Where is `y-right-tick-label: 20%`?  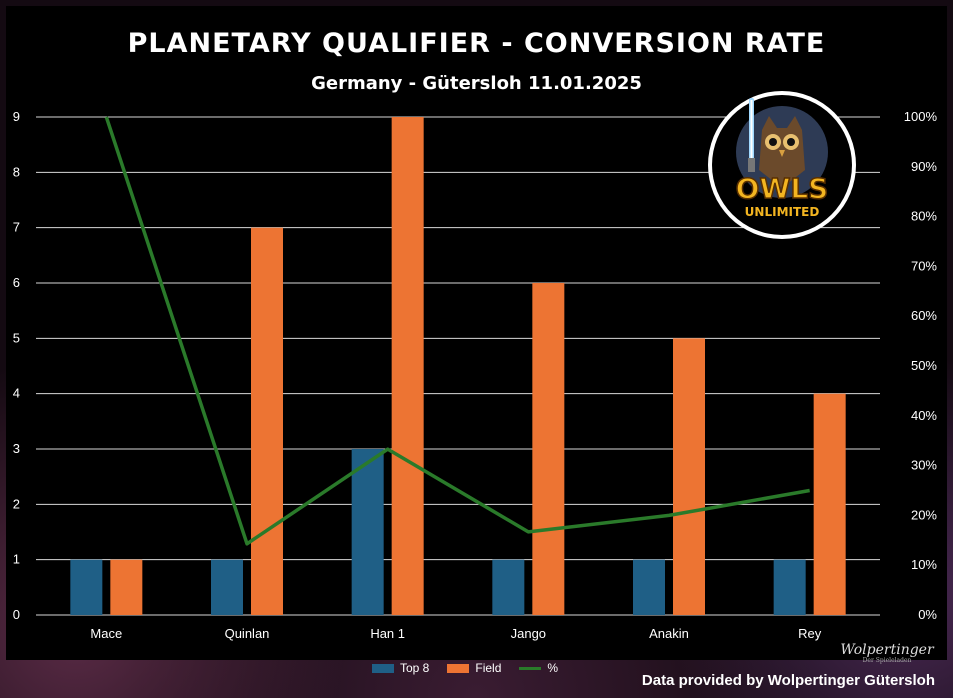
y-right-tick-label: 20% is located at coordinates (924, 514).